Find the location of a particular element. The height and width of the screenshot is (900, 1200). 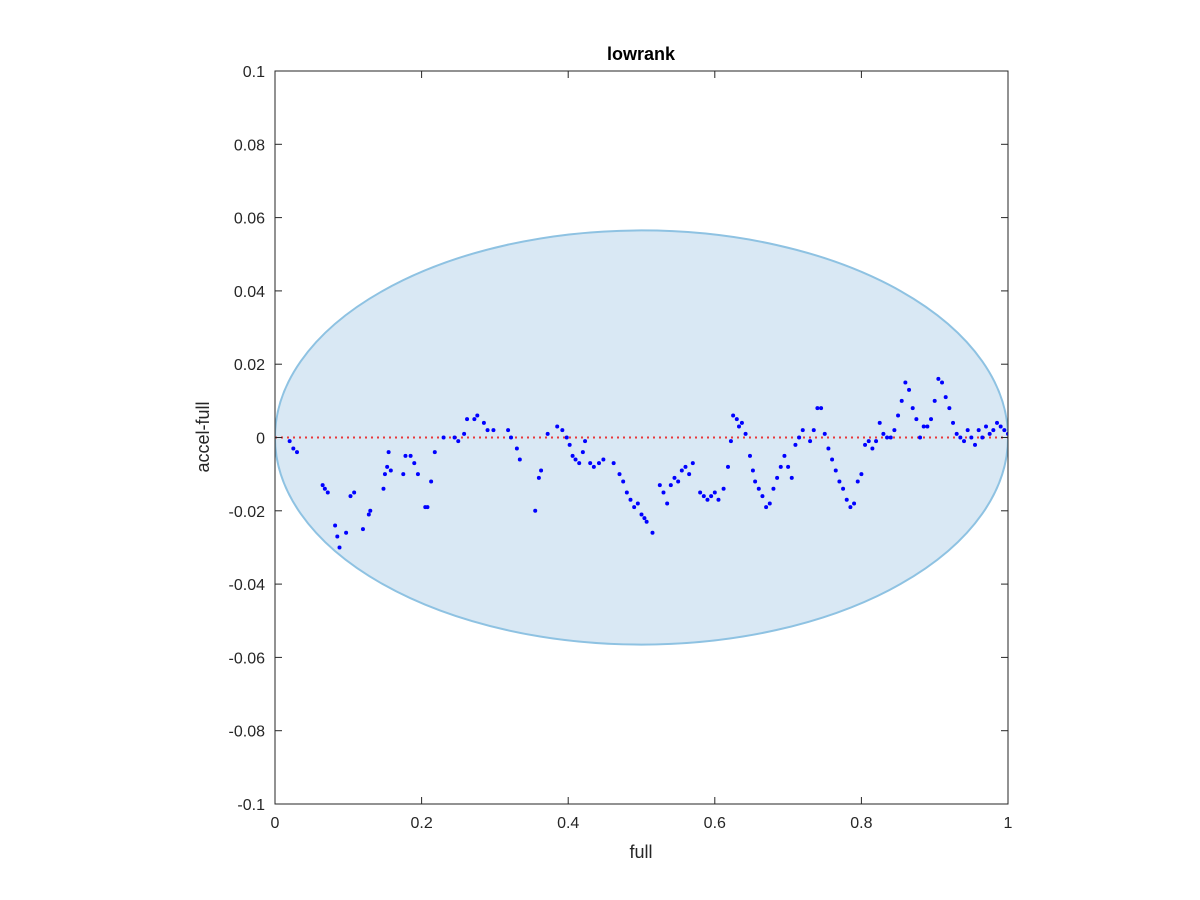

x-tick-label: 0.4 is located at coordinates (568, 823).